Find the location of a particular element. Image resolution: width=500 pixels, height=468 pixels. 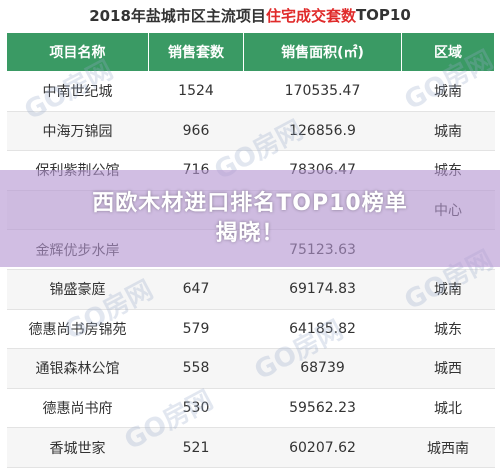

cell-sales-area: 126856.9 is located at coordinates (322, 131).